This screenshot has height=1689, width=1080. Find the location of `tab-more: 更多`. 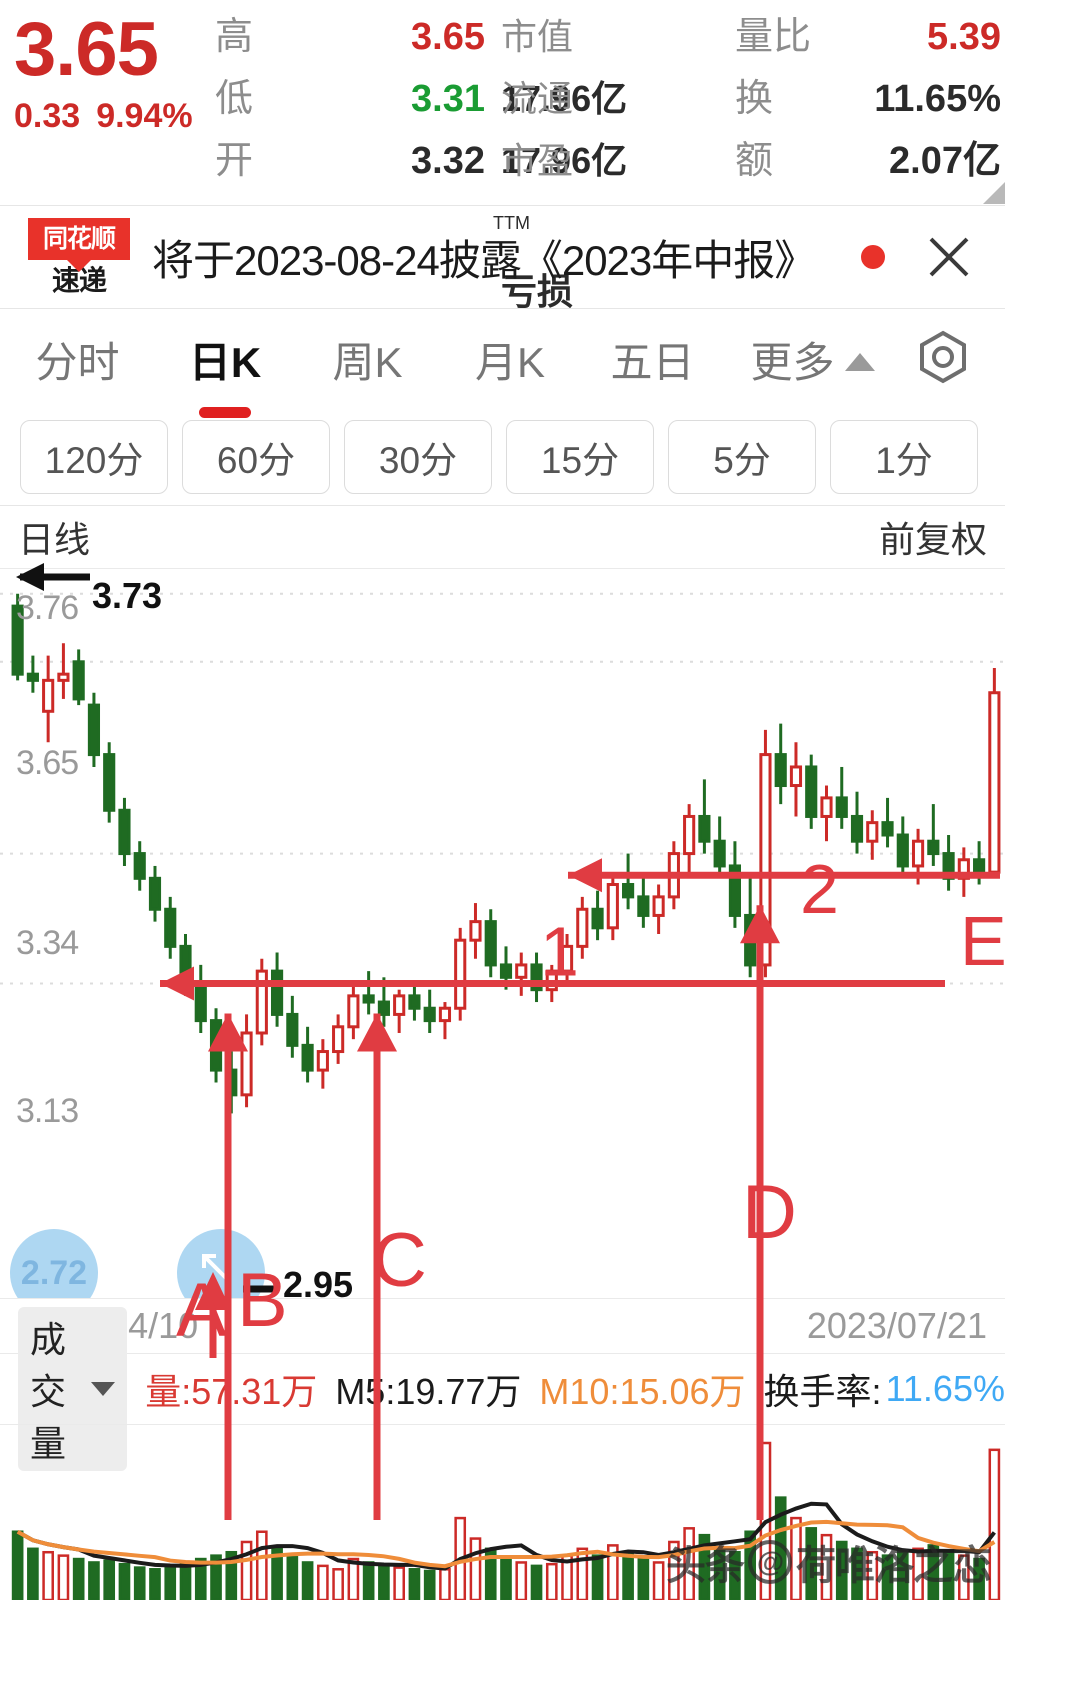

tab-more: 更多 is located at coordinates (812, 359).